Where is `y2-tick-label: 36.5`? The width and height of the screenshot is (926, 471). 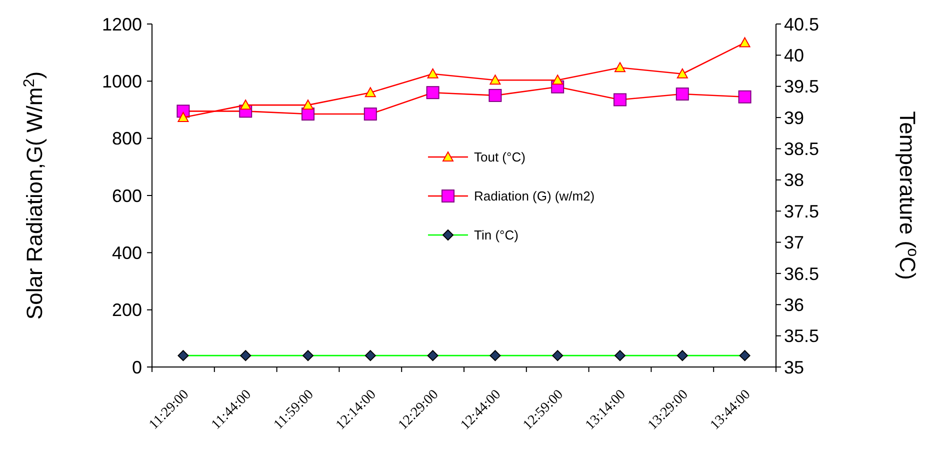
y2-tick-label: 36.5 is located at coordinates (802, 274).